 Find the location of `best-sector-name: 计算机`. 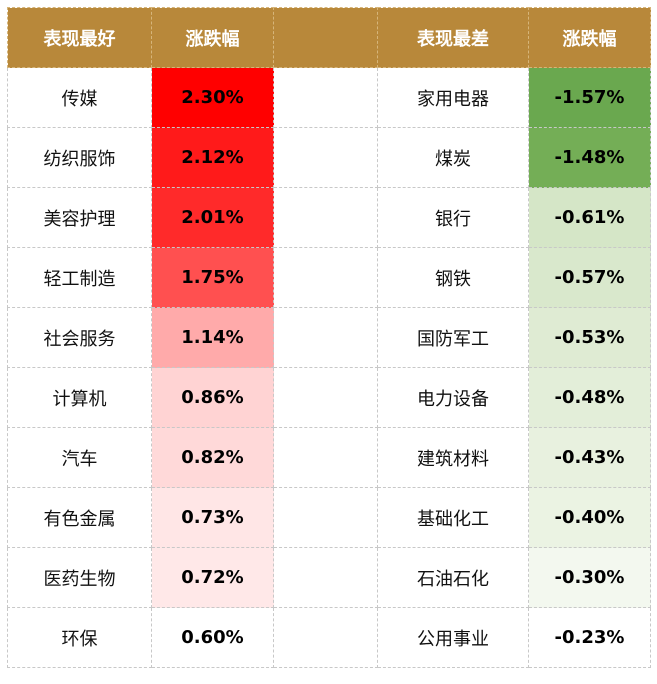

best-sector-name: 计算机 is located at coordinates (79, 397).